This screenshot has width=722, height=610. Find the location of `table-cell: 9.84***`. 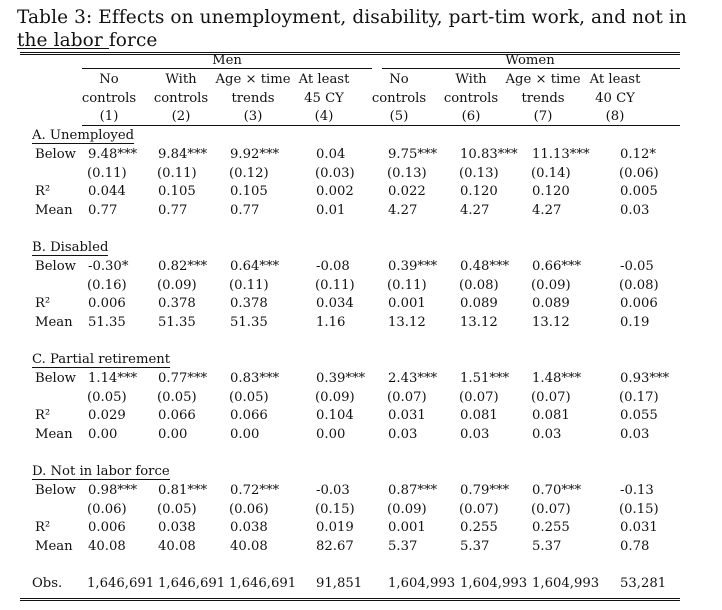

table-cell: 9.84*** is located at coordinates (183, 154).